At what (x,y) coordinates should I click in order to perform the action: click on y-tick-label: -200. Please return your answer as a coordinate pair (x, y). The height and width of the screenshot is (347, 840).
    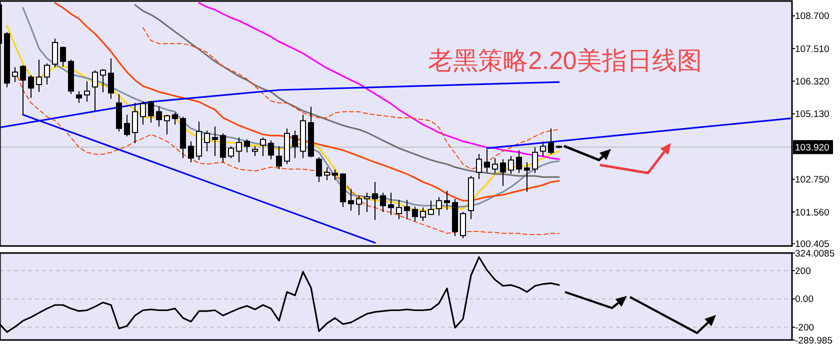
    Looking at the image, I should click on (804, 328).